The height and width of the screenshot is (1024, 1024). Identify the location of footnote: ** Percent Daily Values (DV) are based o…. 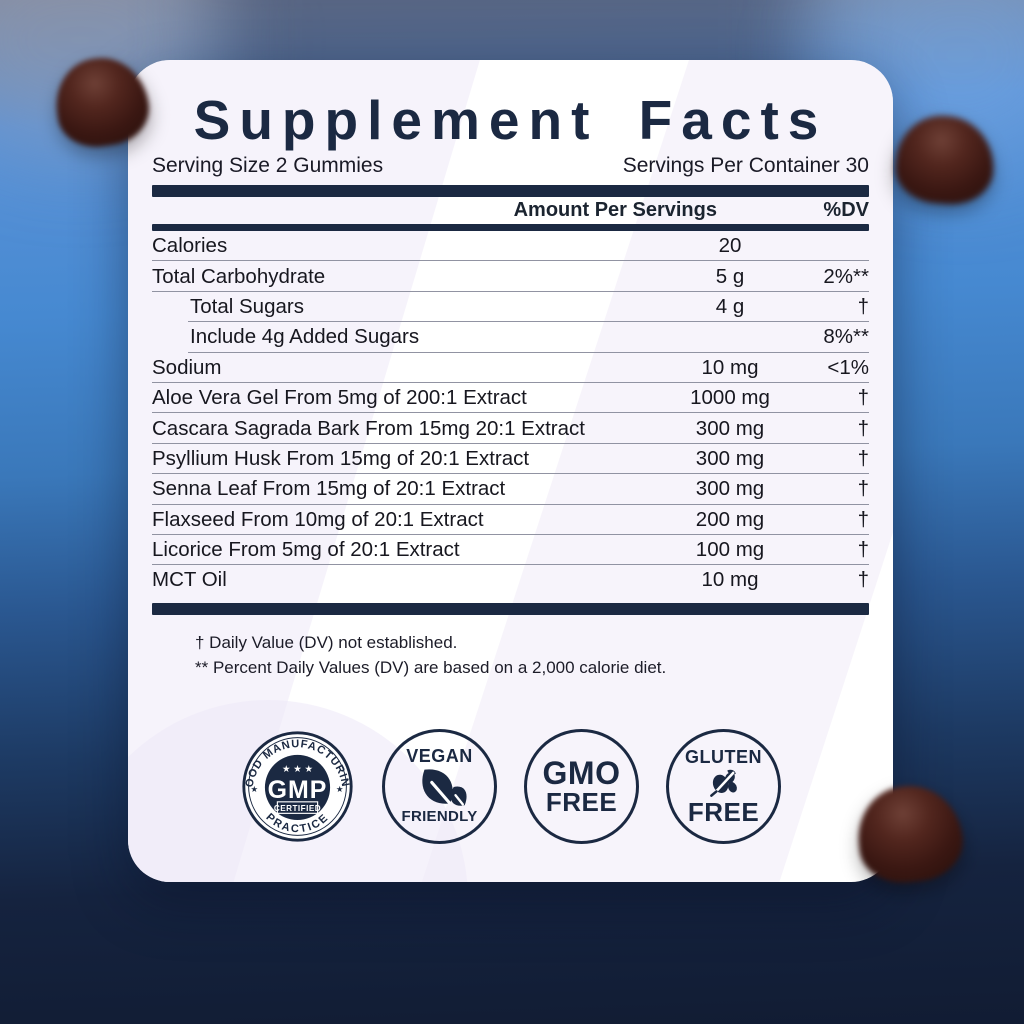
(431, 668).